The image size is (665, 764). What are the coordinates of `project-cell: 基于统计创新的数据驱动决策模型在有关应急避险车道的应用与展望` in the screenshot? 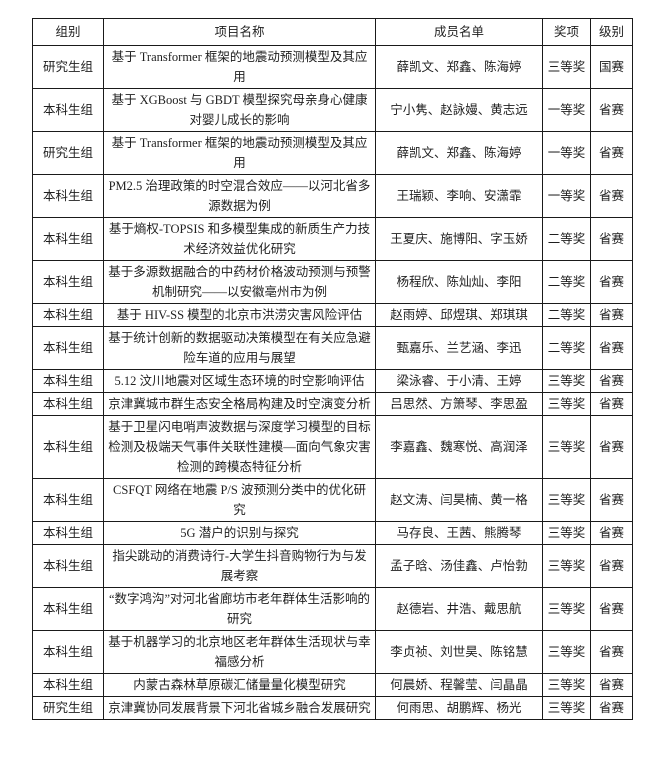 It's located at (239, 348).